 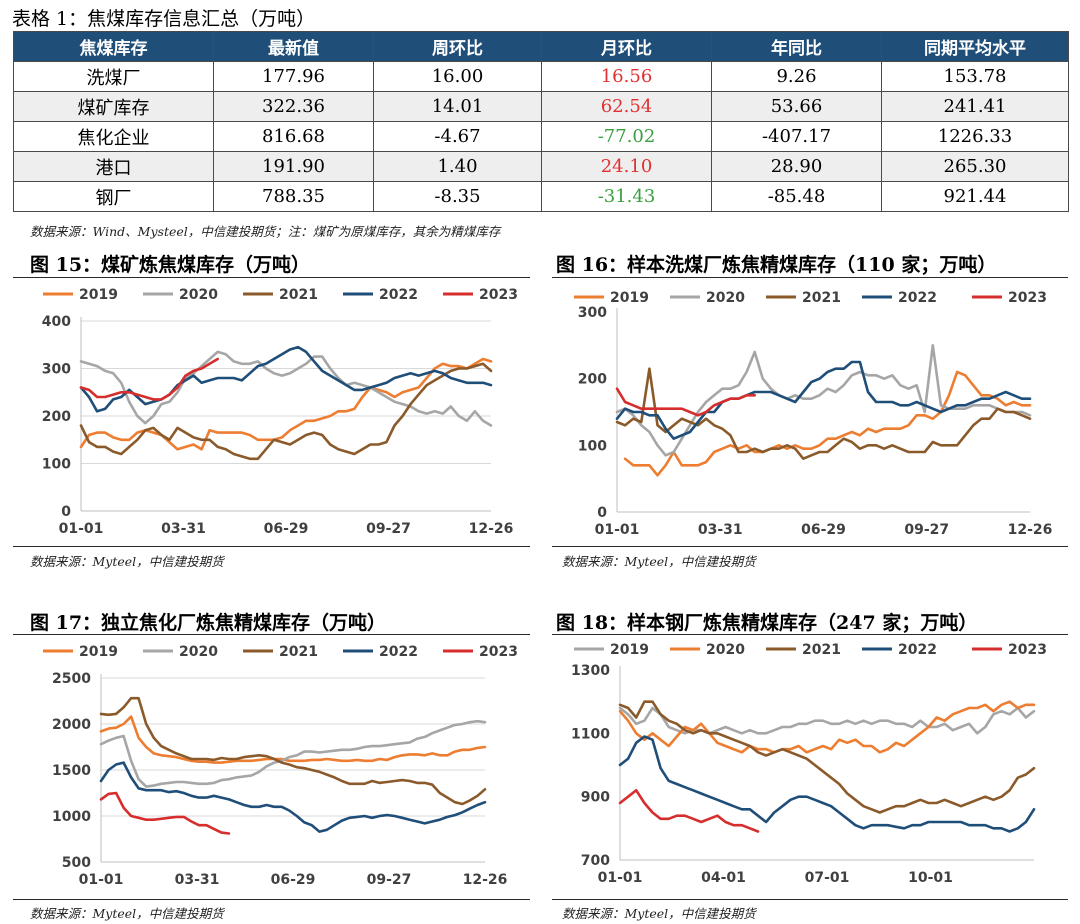 What do you see at coordinates (723, 878) in the screenshot?
I see `x-tick-label: 04-01` at bounding box center [723, 878].